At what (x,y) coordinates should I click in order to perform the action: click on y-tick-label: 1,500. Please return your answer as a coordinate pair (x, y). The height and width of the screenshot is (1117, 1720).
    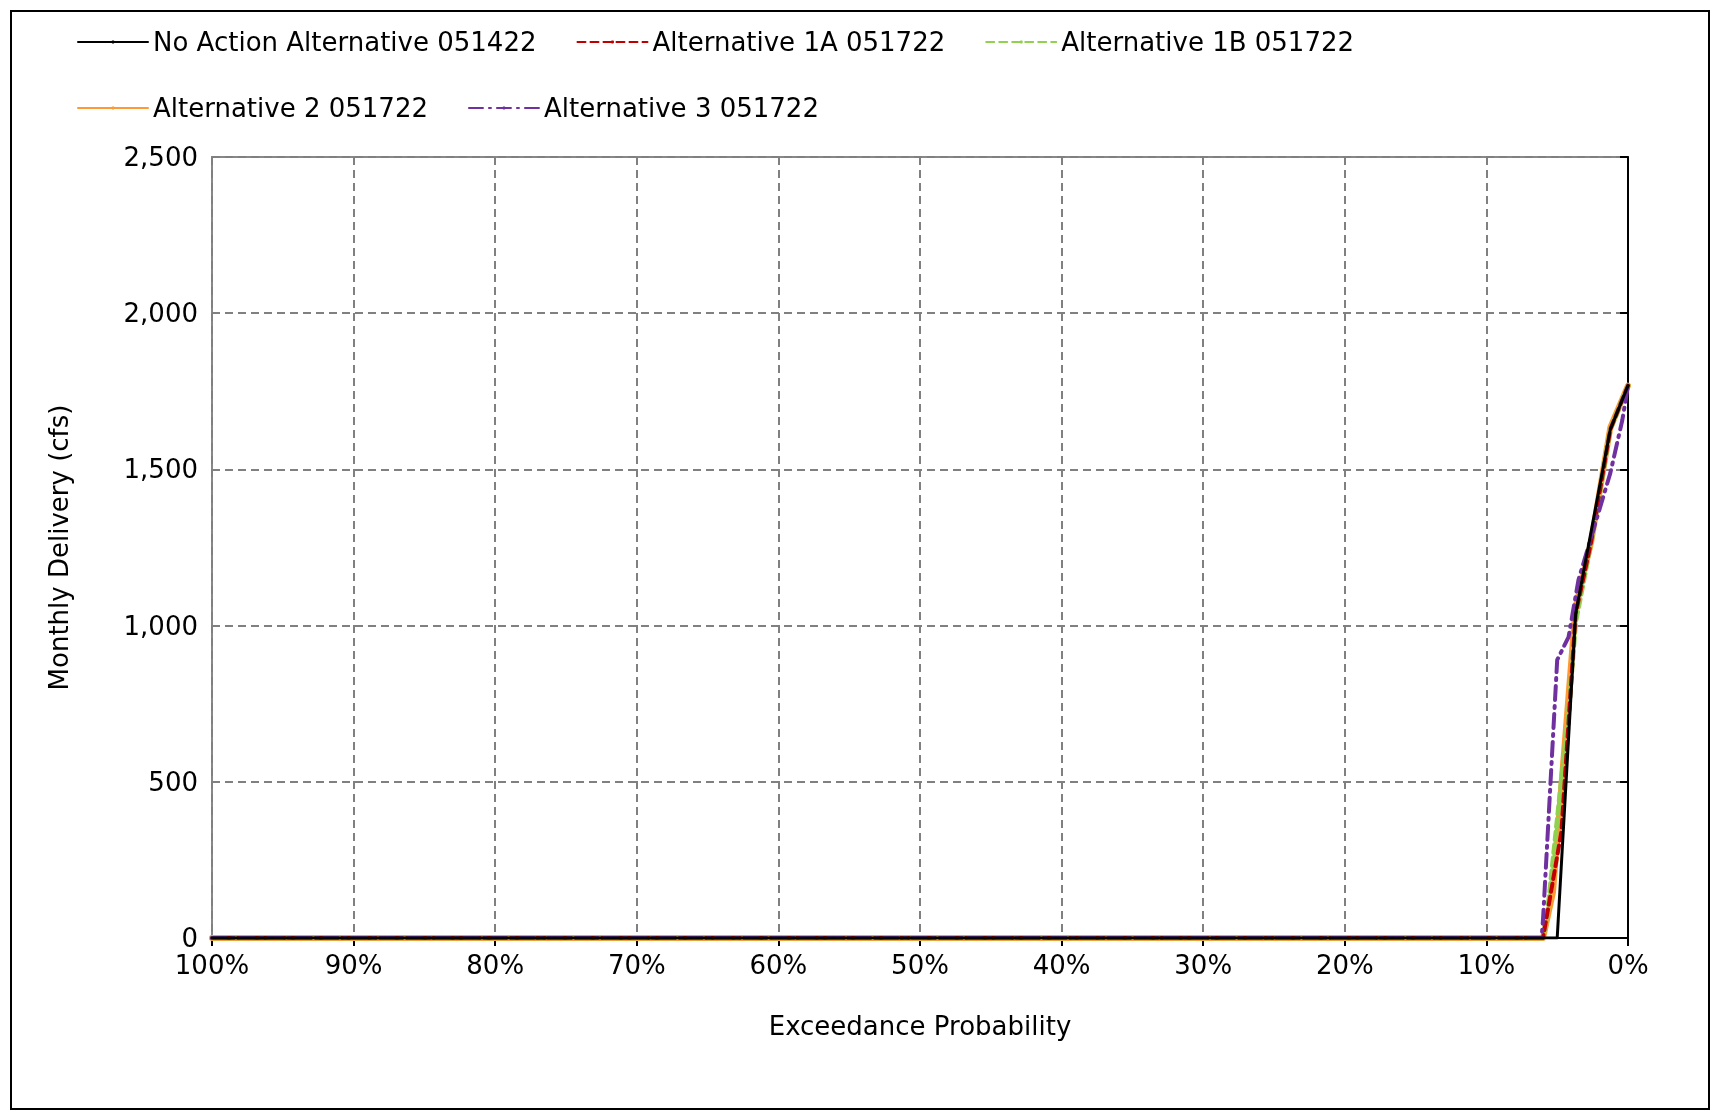
    Looking at the image, I should click on (160, 469).